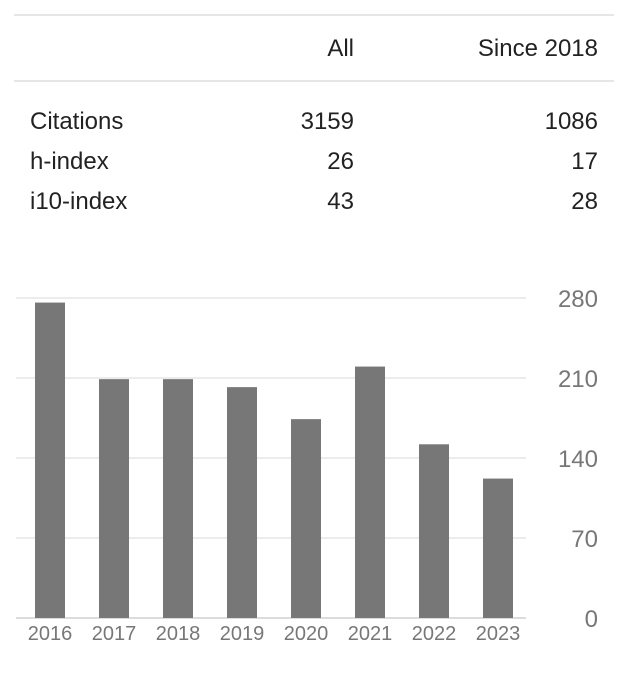 Image resolution: width=628 pixels, height=682 pixels. What do you see at coordinates (50, 634) in the screenshot?
I see `x-tick-label: 2016` at bounding box center [50, 634].